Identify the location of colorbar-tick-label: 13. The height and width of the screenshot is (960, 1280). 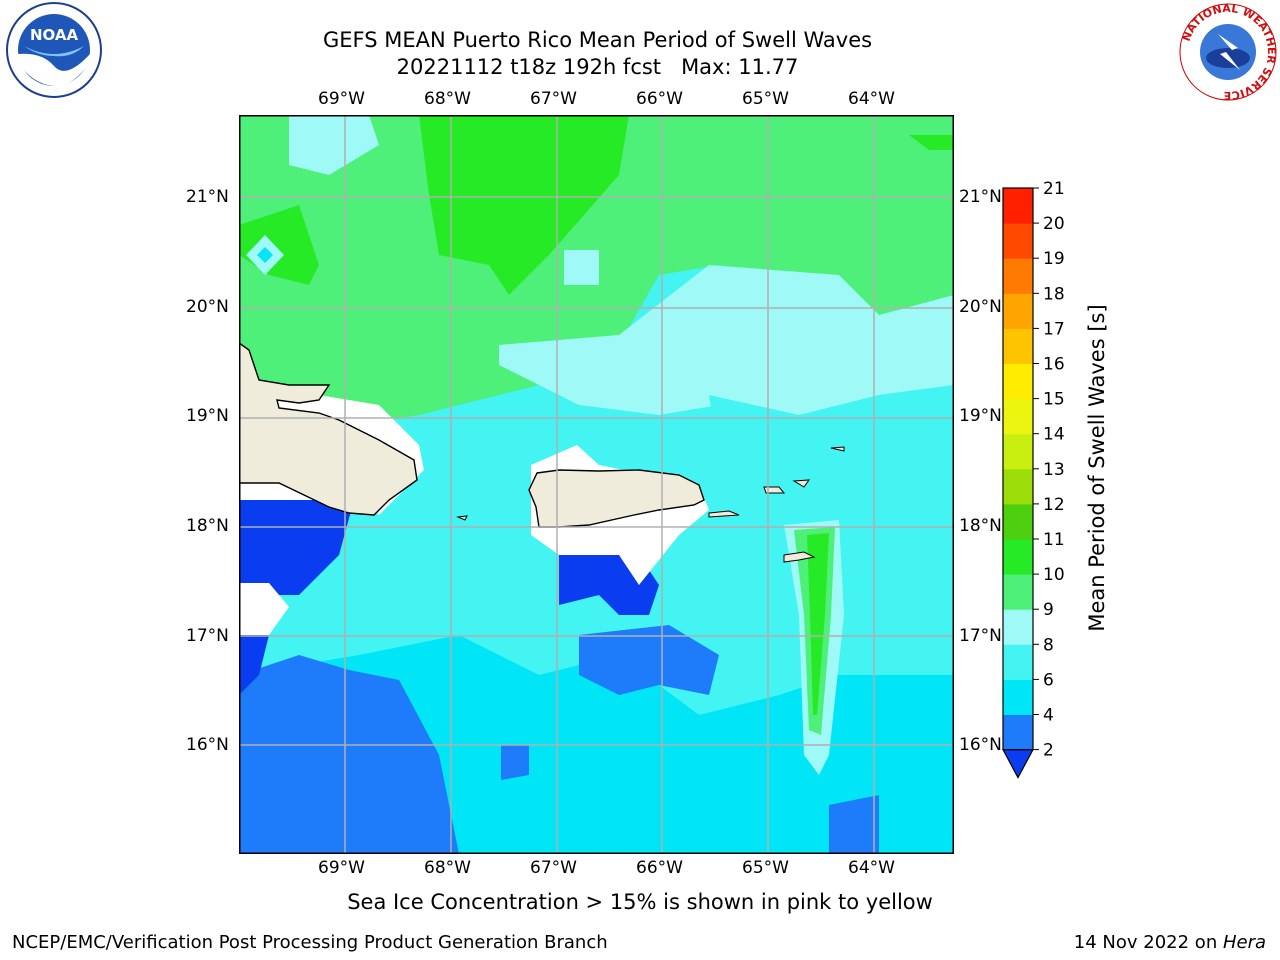
(1054, 470).